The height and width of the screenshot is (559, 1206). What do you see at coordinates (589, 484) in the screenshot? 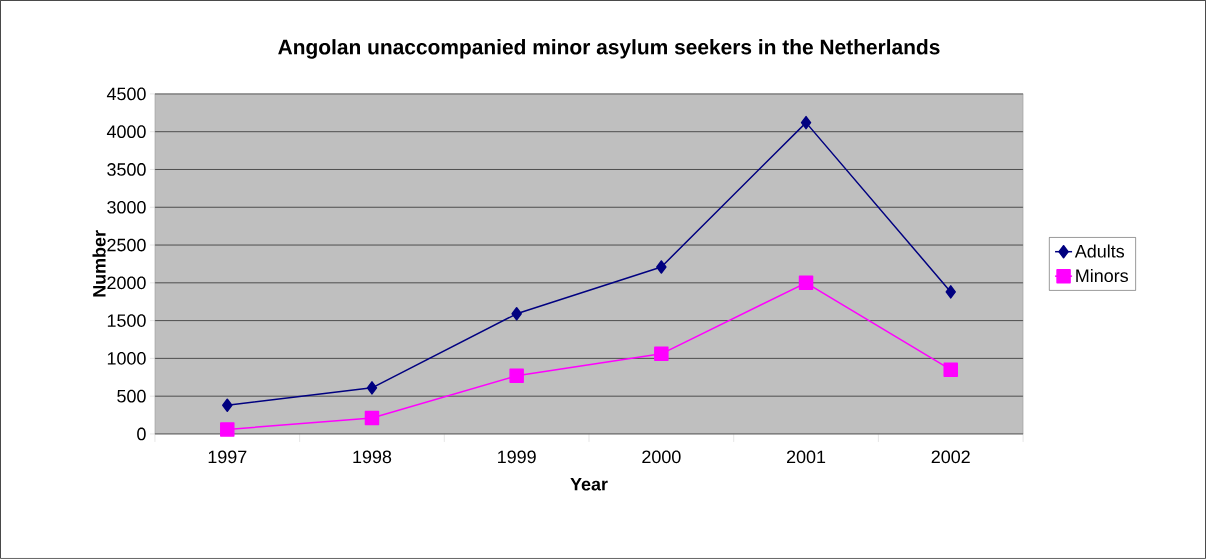
I see `x-axis-title: Year` at bounding box center [589, 484].